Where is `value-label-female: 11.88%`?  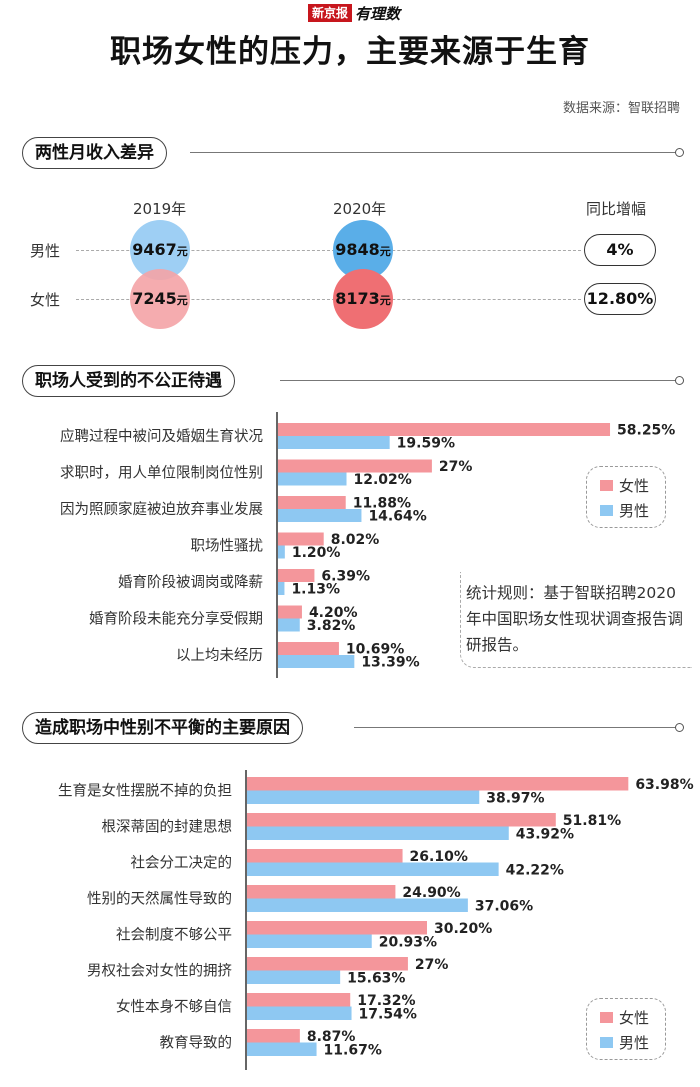 value-label-female: 11.88% is located at coordinates (382, 504).